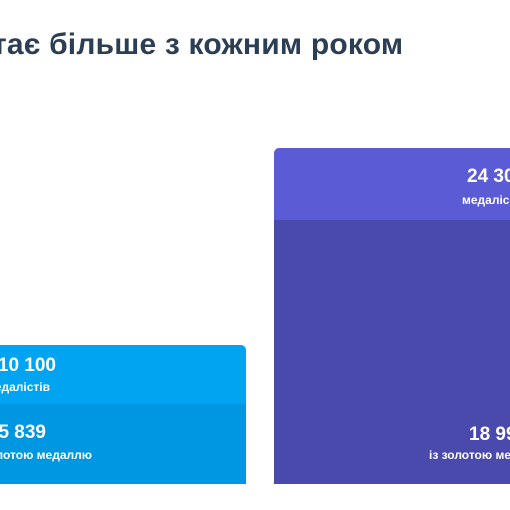 This screenshot has height=510, width=510. Describe the element at coordinates (25, 387) in the screenshot. I see `bar-left-total-caption: медалістів` at that location.